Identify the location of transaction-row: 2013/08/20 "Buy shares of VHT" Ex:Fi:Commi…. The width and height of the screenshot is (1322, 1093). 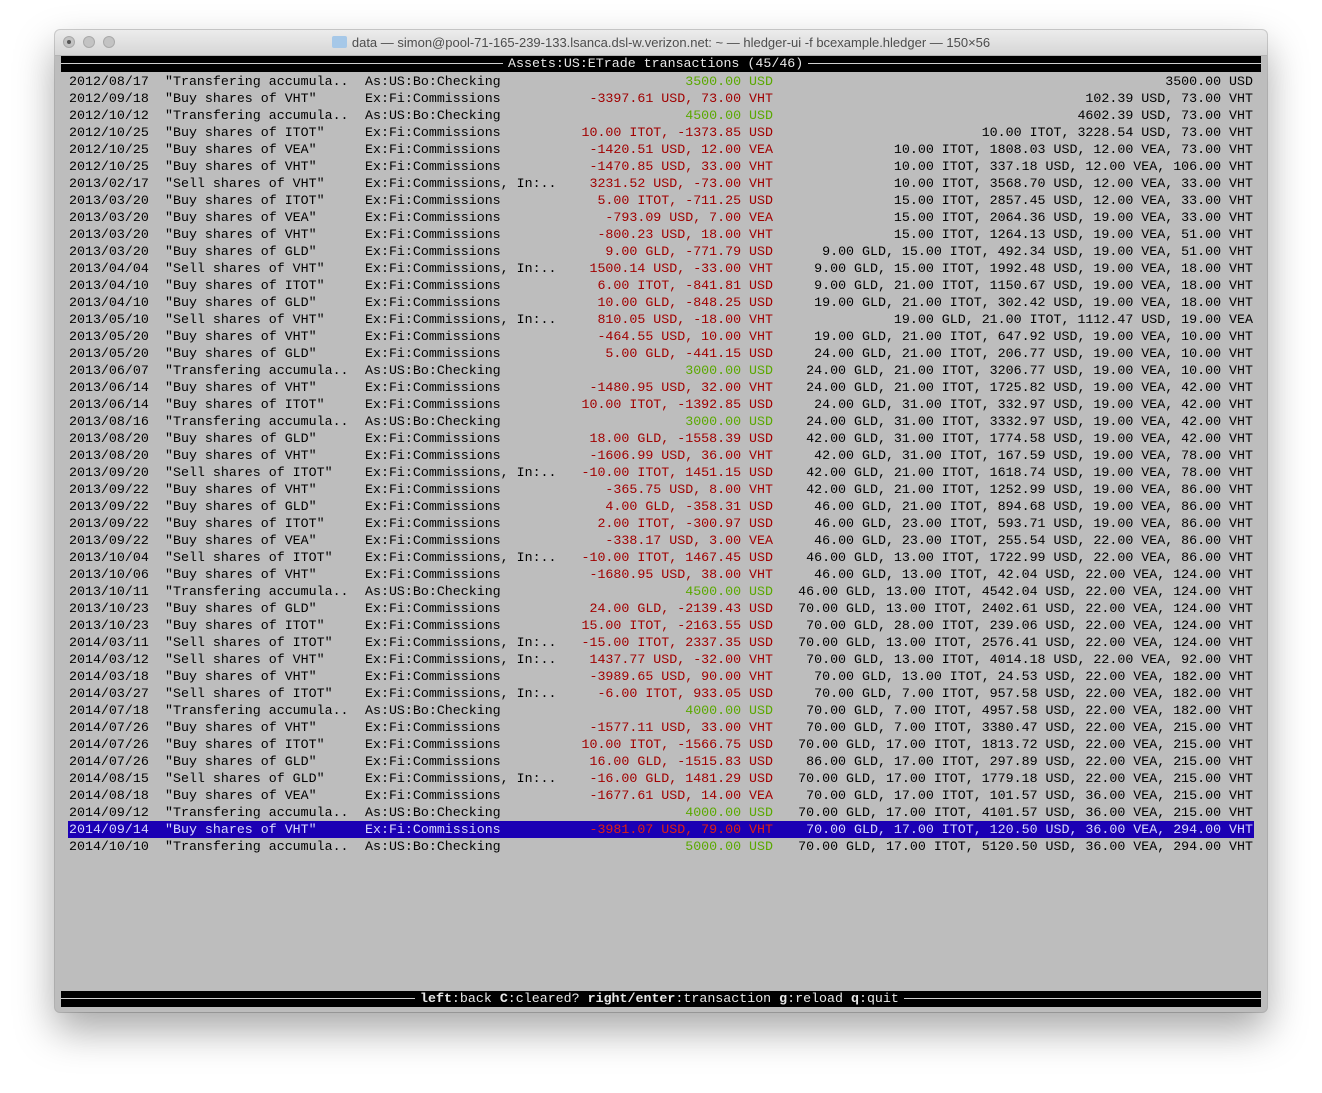
(661, 455).